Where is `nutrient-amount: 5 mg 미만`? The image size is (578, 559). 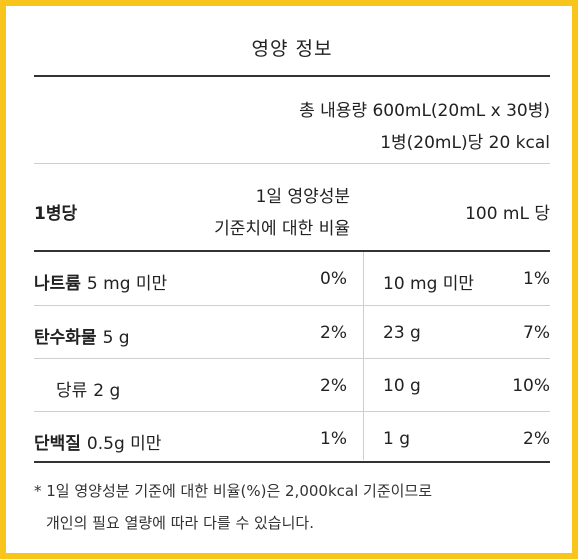 nutrient-amount: 5 mg 미만 is located at coordinates (127, 284).